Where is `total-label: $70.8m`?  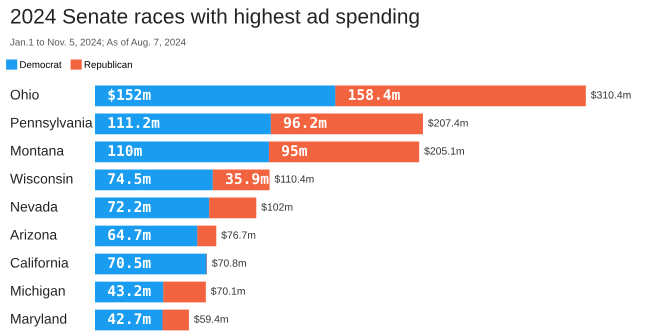
total-label: $70.8m is located at coordinates (229, 263).